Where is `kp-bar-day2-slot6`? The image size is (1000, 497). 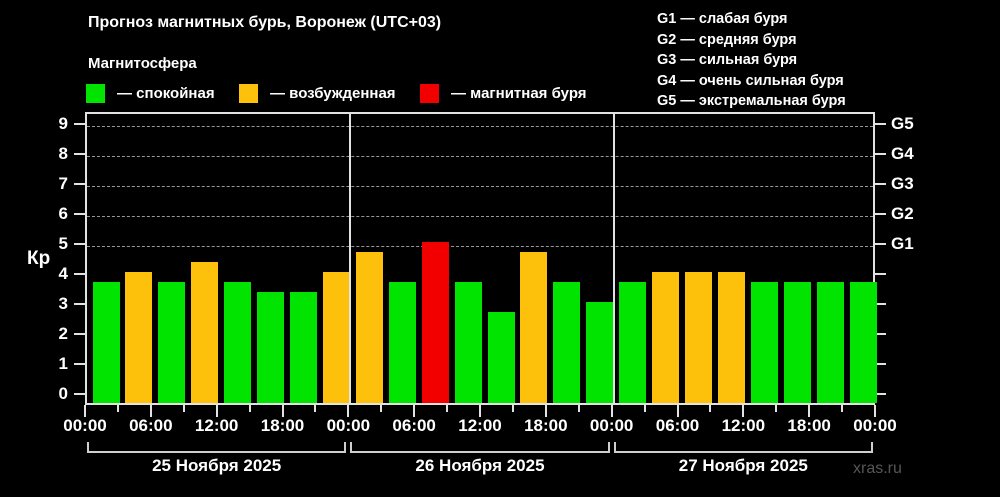
kp-bar-day2-slot6 is located at coordinates (534, 327).